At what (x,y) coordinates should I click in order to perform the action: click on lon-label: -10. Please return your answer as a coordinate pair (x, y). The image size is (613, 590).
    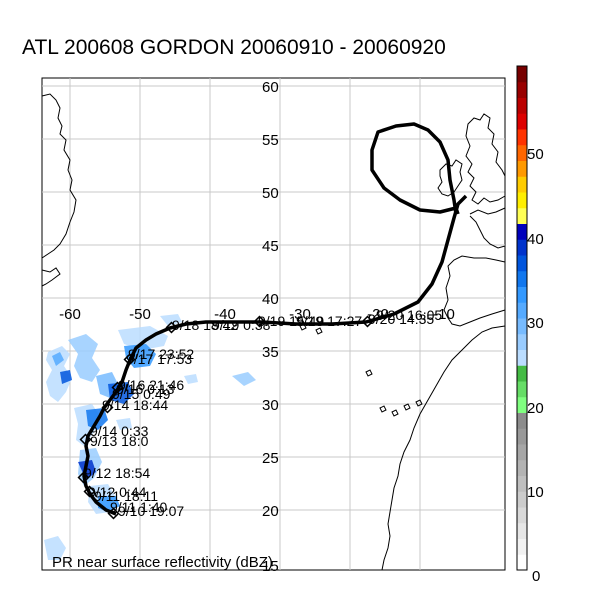
    Looking at the image, I should click on (444, 314).